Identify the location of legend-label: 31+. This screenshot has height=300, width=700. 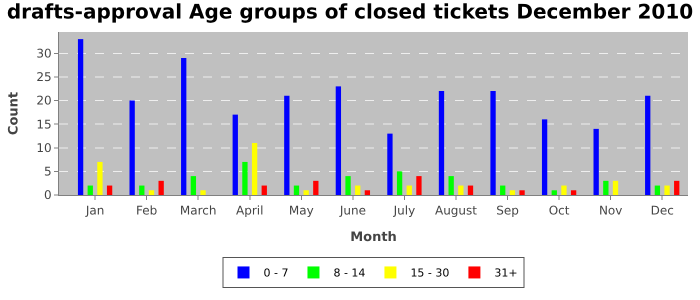
(506, 273).